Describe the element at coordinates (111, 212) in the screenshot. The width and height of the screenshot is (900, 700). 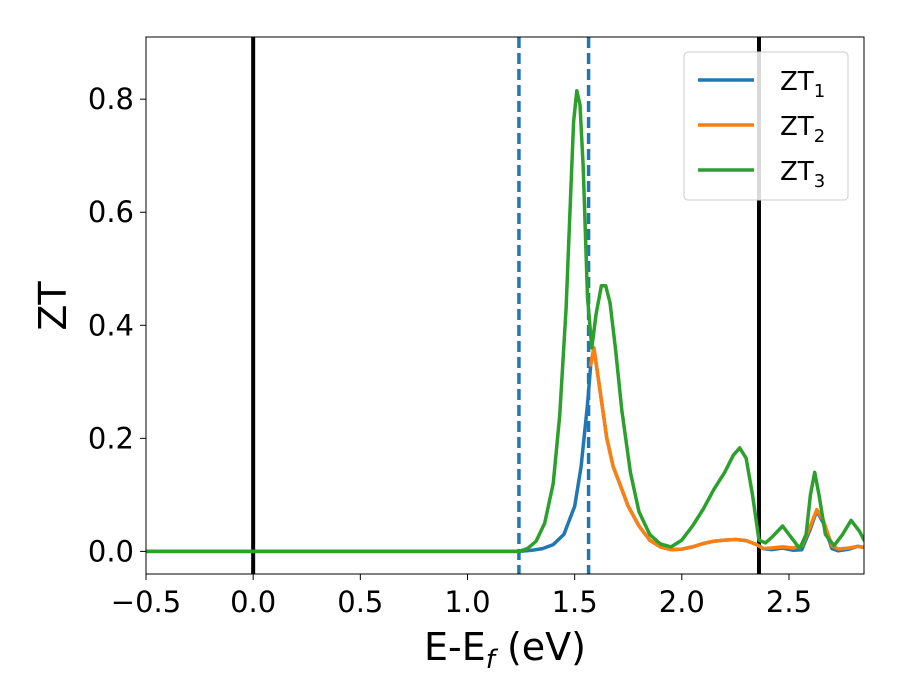
I see `y-tick-label: 0.6` at that location.